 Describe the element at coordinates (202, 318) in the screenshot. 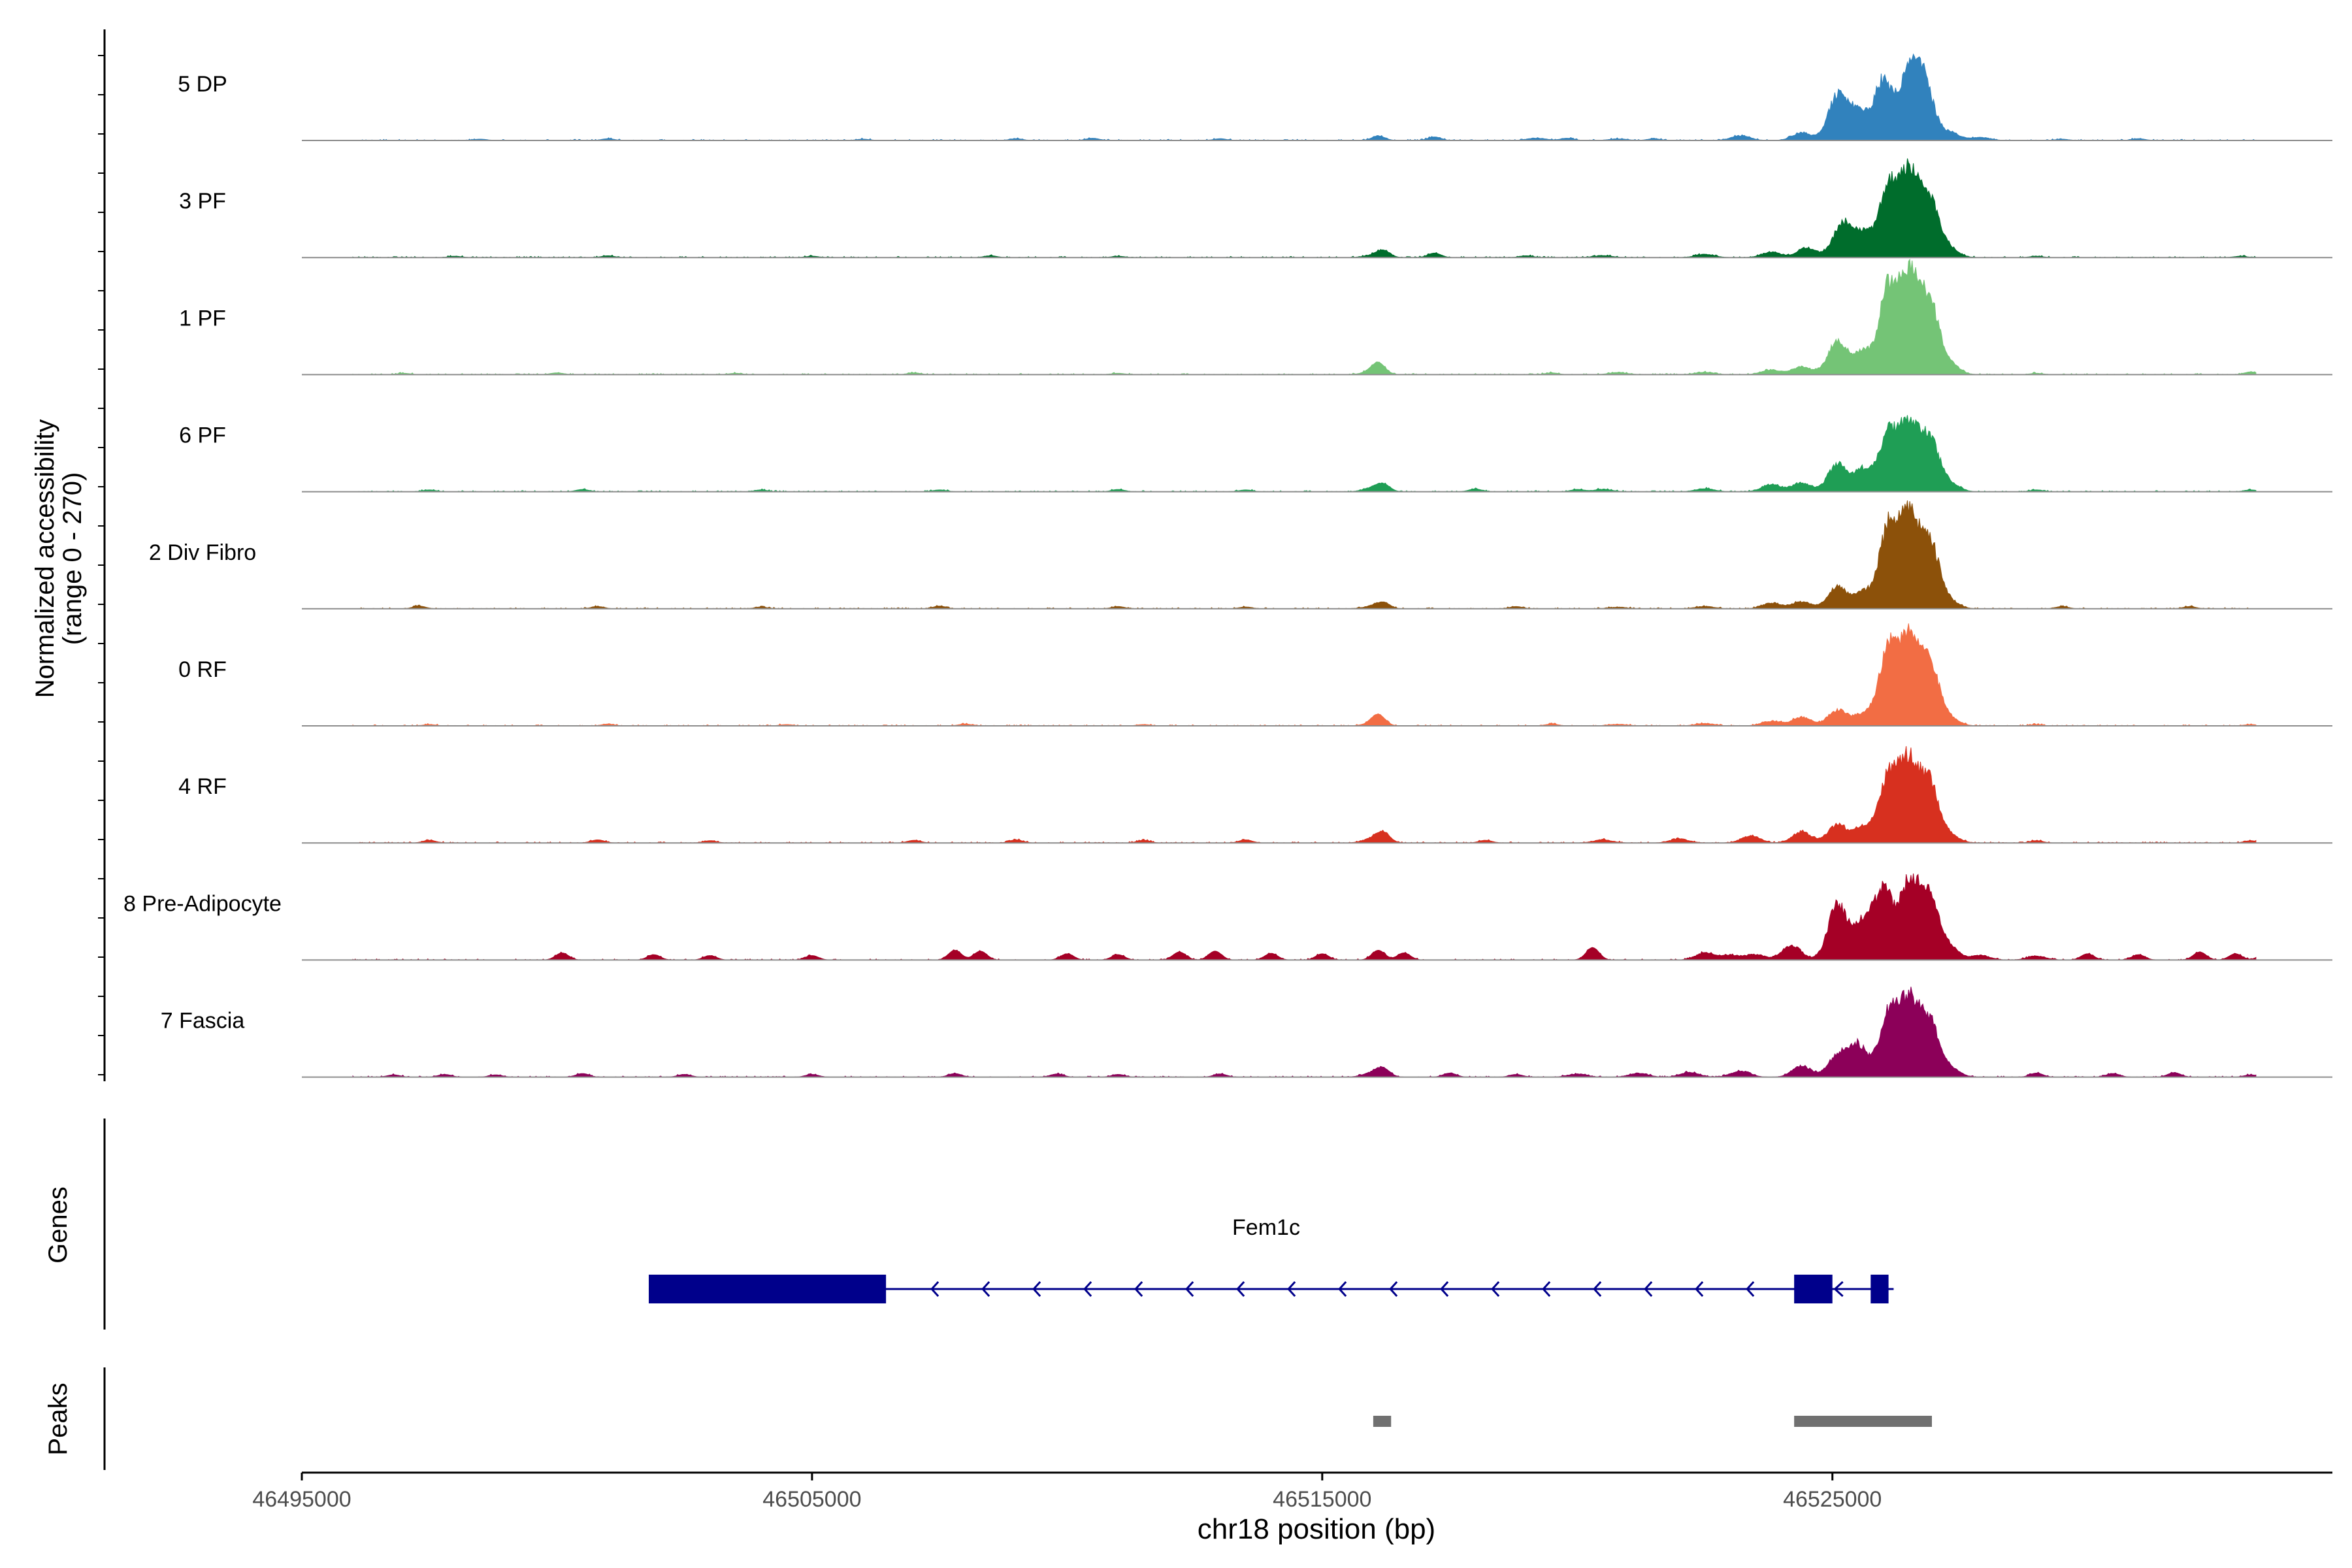

I see `track-label: 1 PF` at that location.